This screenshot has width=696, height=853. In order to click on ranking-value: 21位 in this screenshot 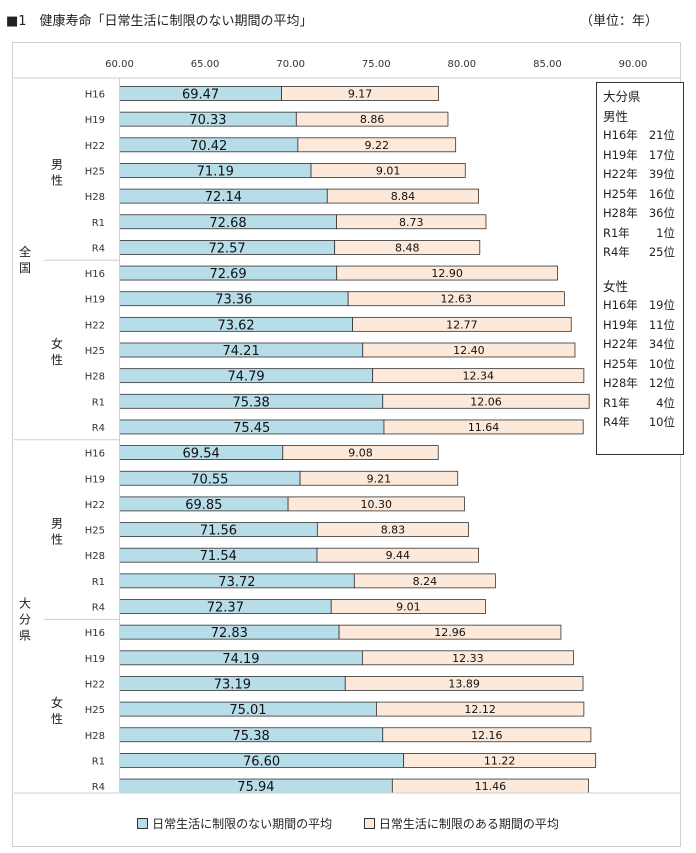, I will do `click(661, 135)`.